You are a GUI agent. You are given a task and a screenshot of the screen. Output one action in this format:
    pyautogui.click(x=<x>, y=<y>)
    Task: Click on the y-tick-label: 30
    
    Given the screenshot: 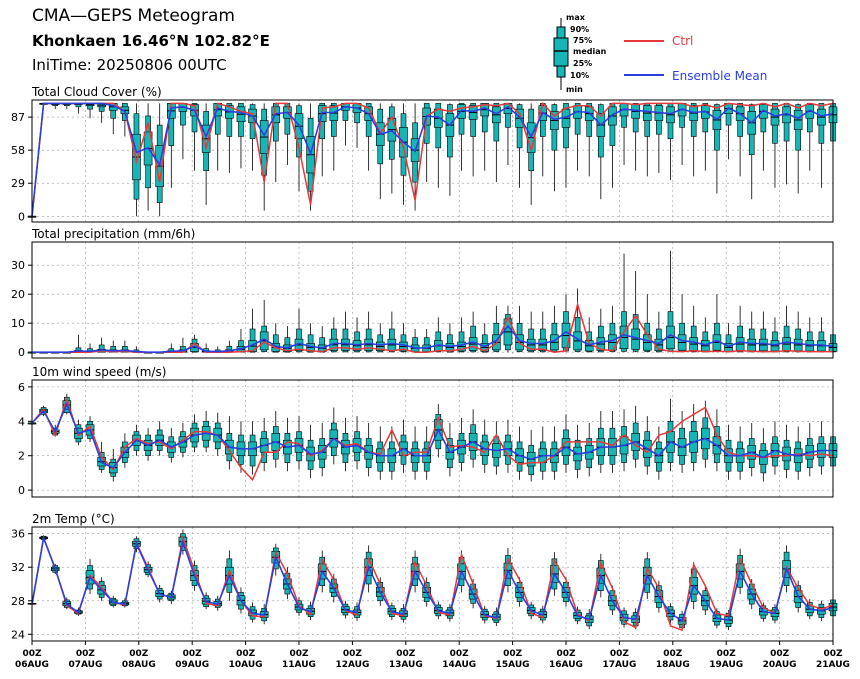 What is the action you would take?
    pyautogui.click(x=18, y=265)
    